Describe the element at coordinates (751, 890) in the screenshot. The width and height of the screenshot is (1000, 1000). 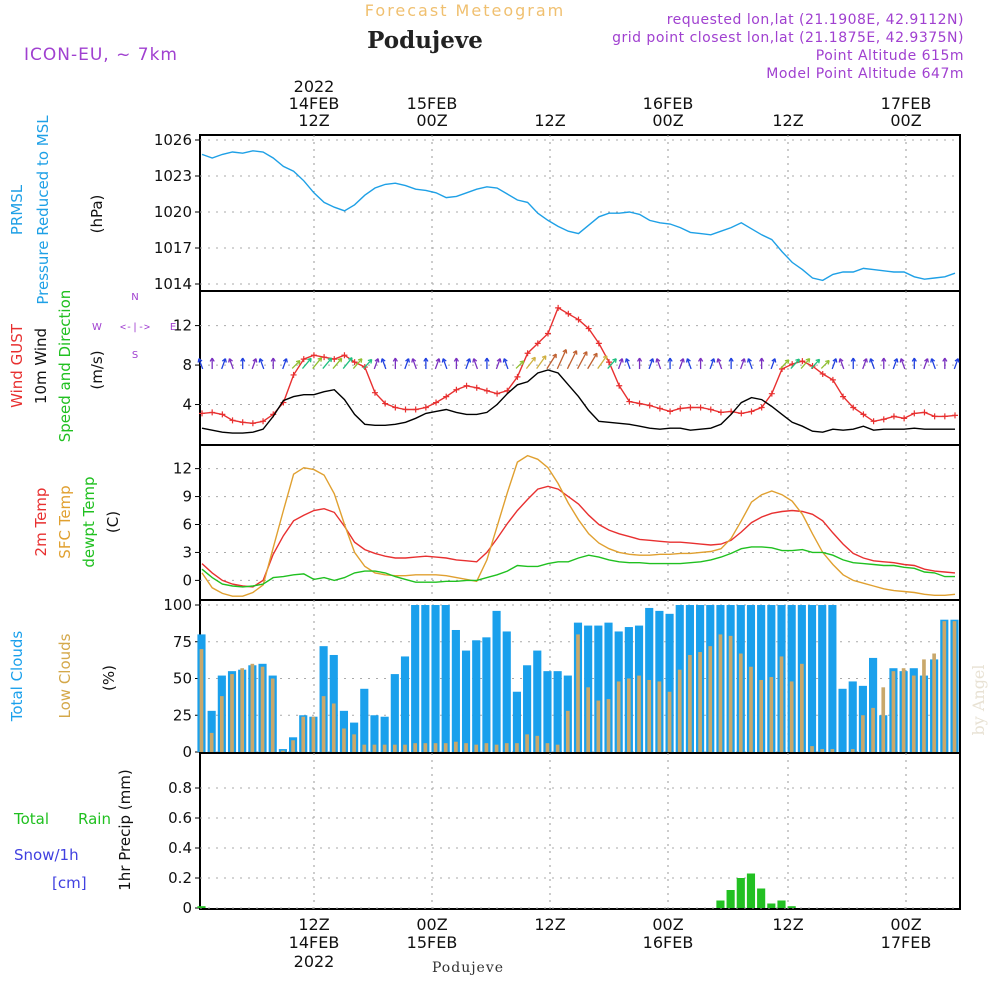
I see `precip-bar` at that location.